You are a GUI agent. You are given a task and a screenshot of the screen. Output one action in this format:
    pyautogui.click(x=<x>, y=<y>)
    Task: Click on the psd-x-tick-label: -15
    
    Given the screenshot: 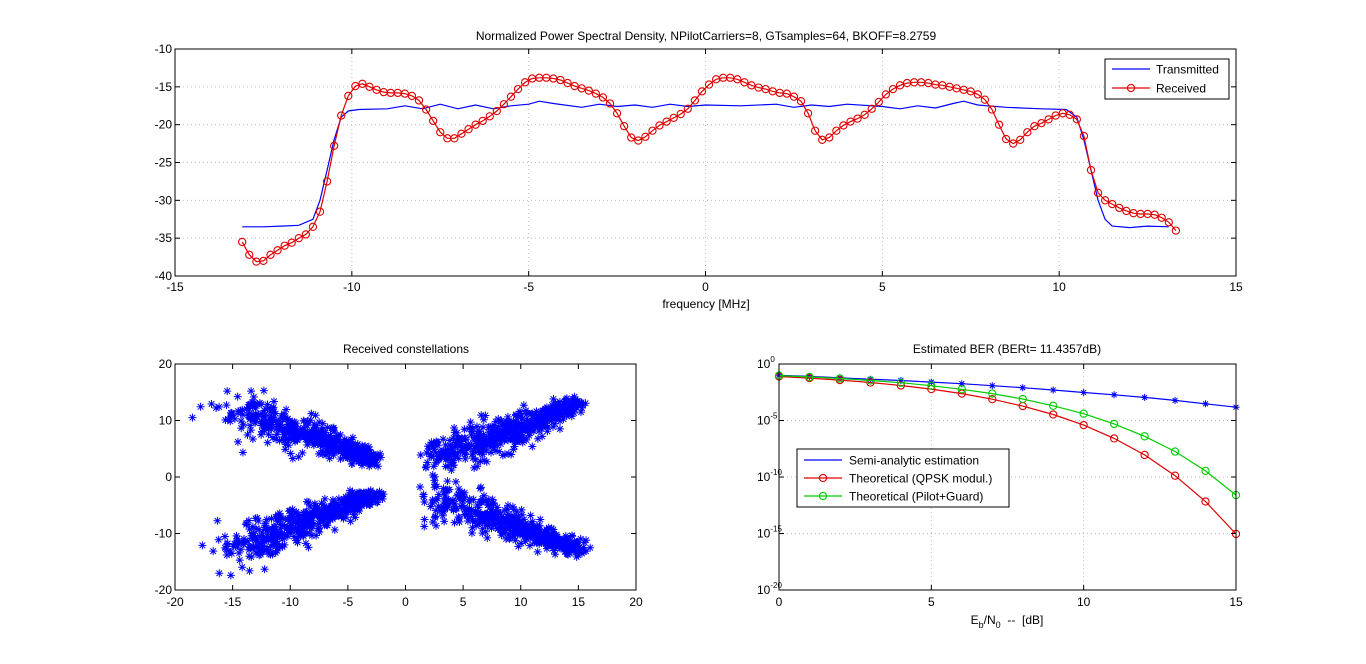 What is the action you would take?
    pyautogui.click(x=175, y=287)
    